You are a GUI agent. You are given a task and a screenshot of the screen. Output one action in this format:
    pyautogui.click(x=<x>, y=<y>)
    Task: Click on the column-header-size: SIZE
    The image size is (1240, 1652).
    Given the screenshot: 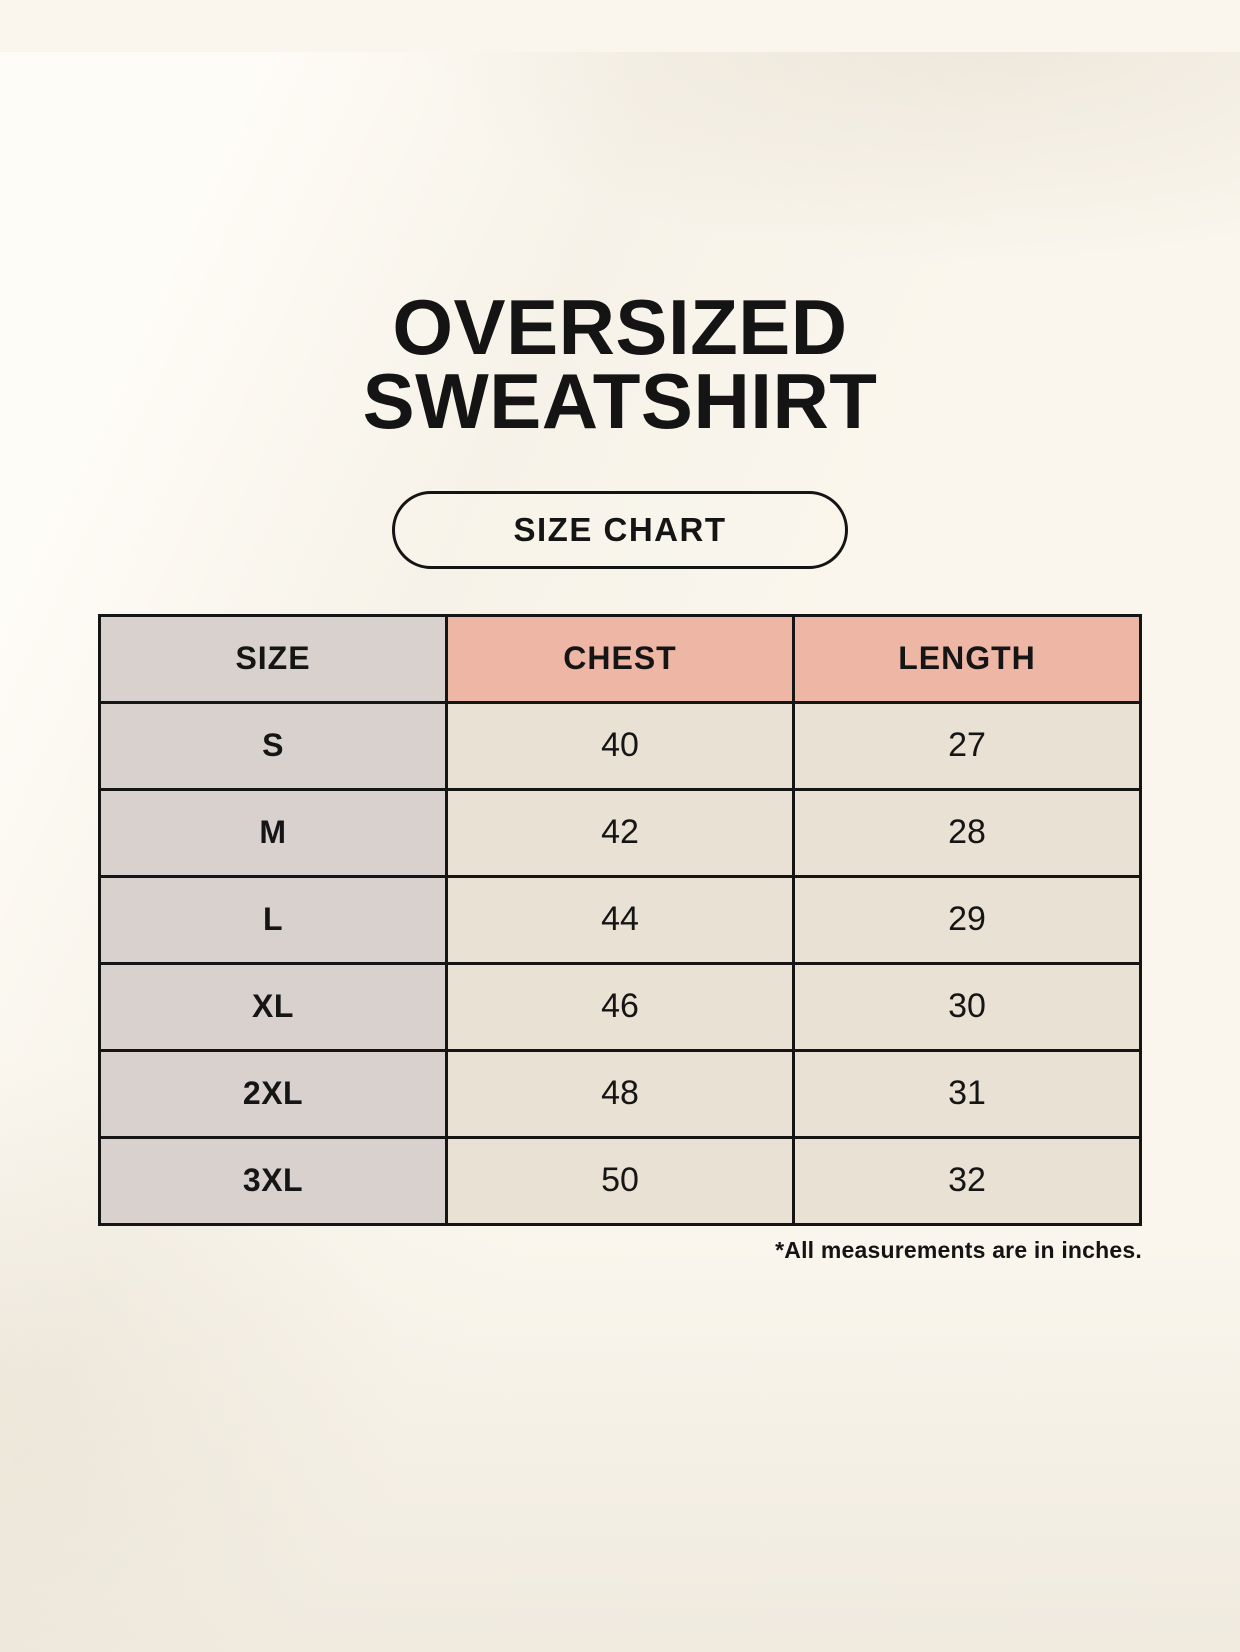 What is the action you would take?
    pyautogui.click(x=273, y=658)
    